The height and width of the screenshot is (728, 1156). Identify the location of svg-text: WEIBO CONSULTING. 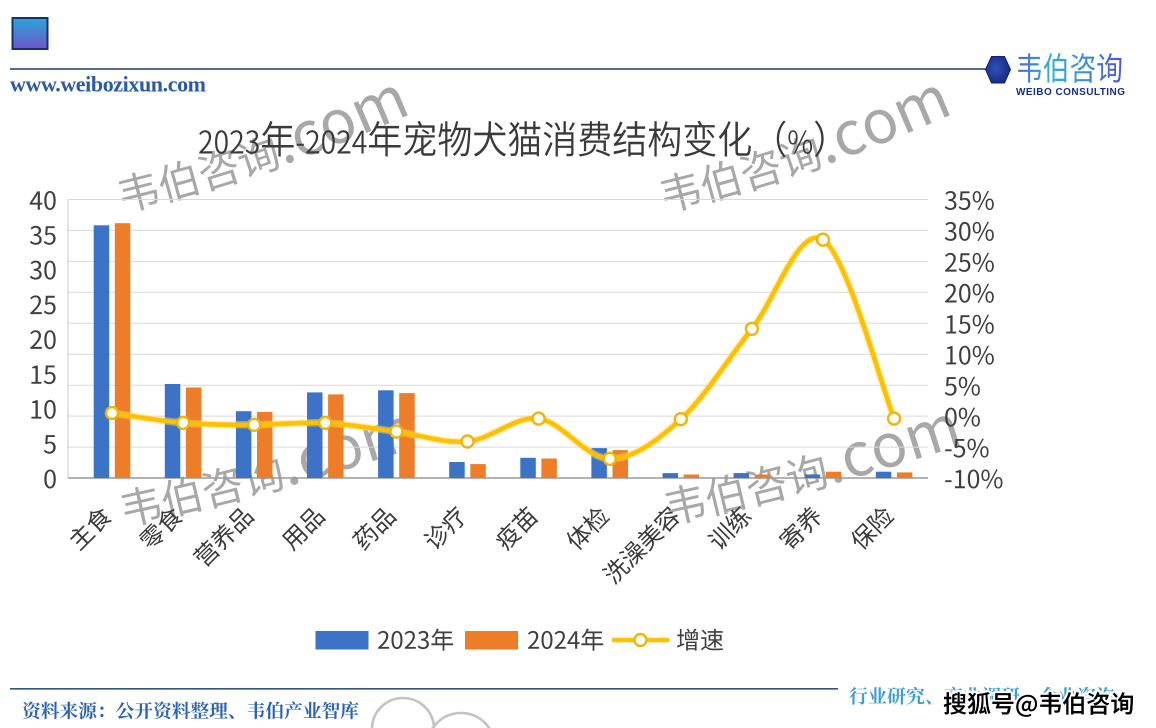
(1070, 92).